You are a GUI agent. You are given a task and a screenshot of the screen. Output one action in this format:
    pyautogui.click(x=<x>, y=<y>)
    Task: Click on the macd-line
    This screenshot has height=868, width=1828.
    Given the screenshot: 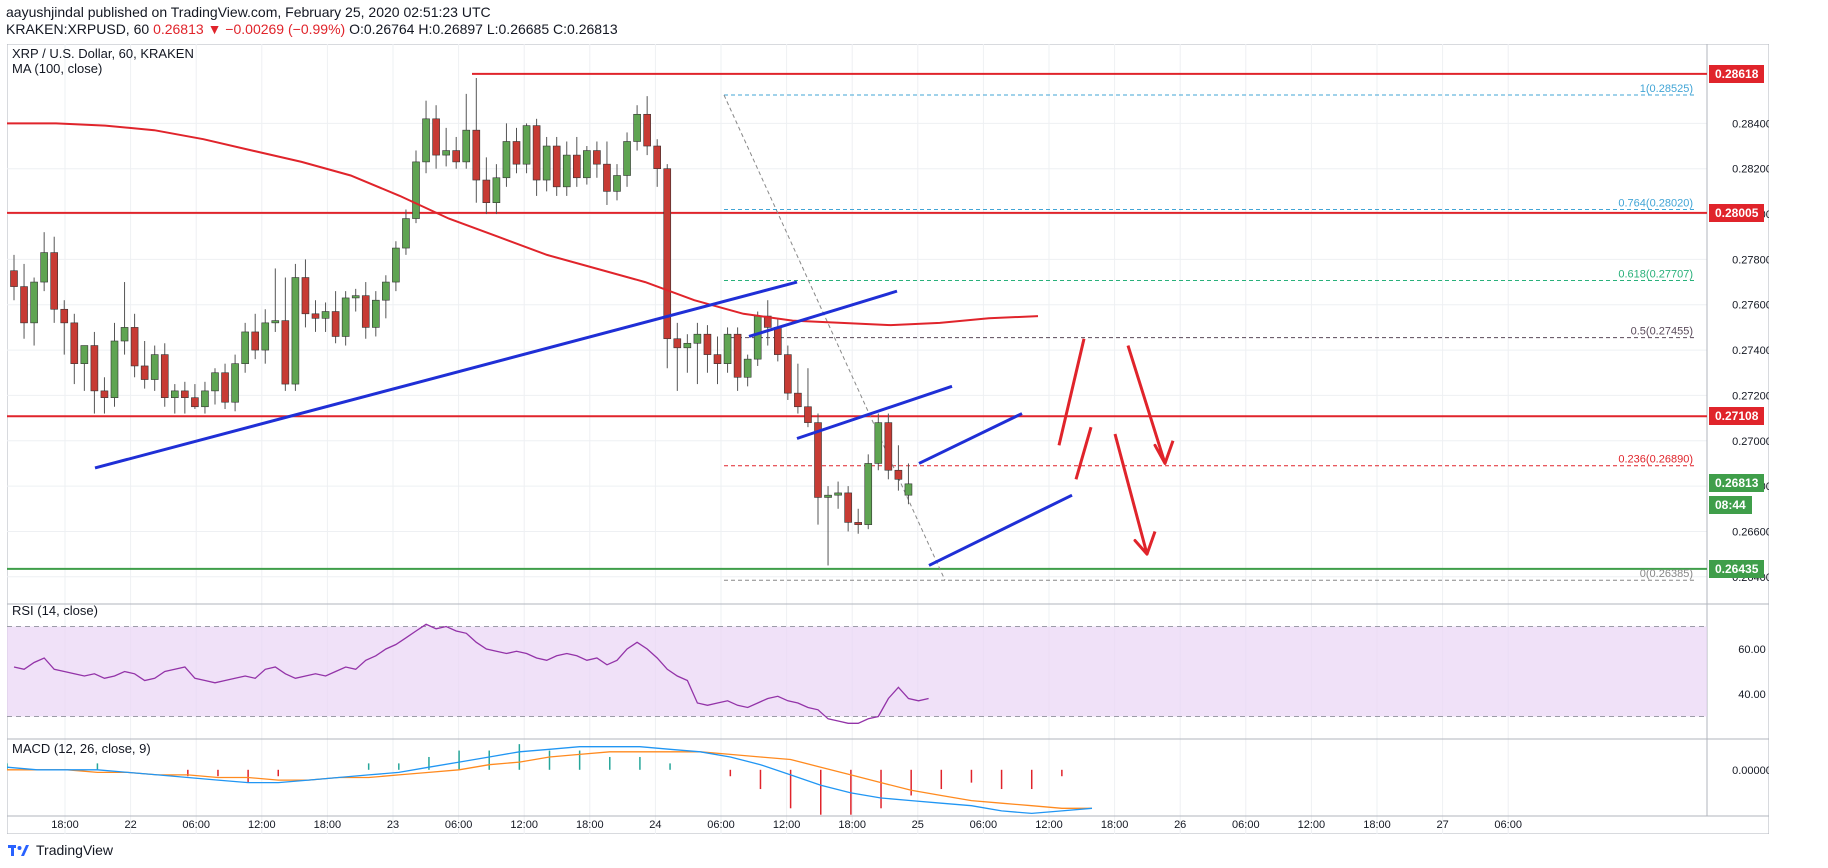 What is the action you would take?
    pyautogui.click(x=550, y=780)
    